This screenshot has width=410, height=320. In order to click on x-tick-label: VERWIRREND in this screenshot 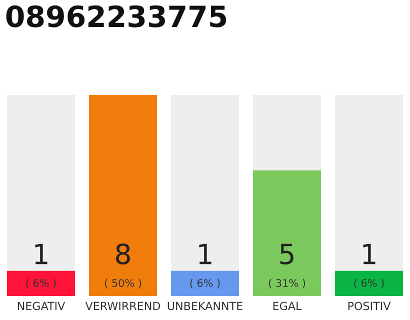, I will do `click(122, 306)`.